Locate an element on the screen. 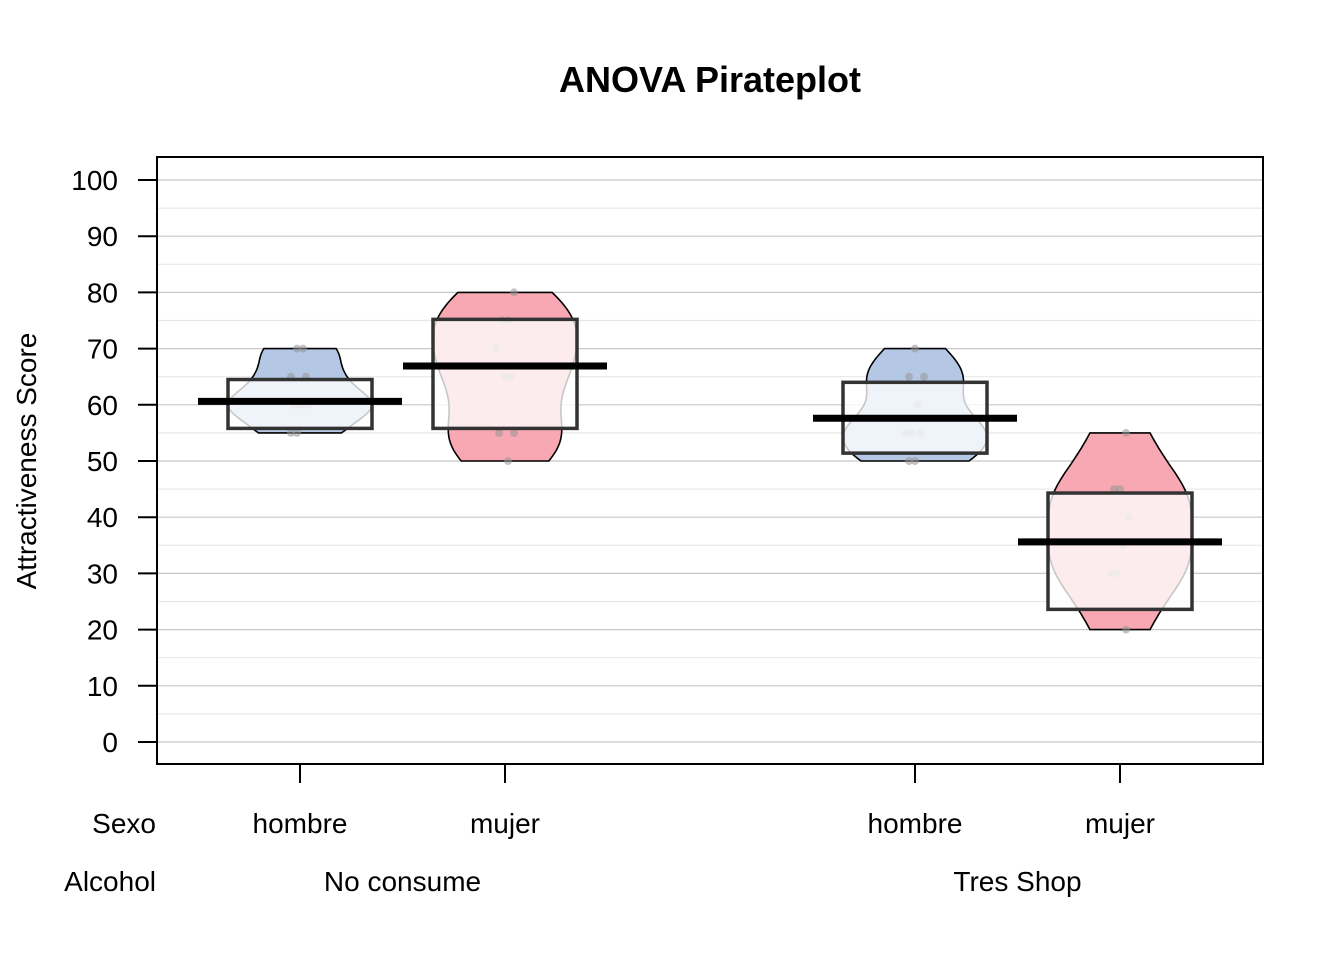  outer-group-label: Tres Shop is located at coordinates (1017, 881).